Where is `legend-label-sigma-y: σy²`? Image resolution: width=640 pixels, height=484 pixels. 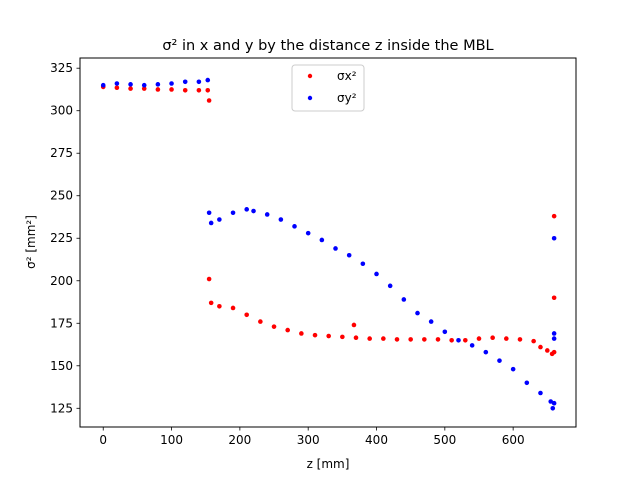 legend-label-sigma-y: σy² is located at coordinates (347, 98).